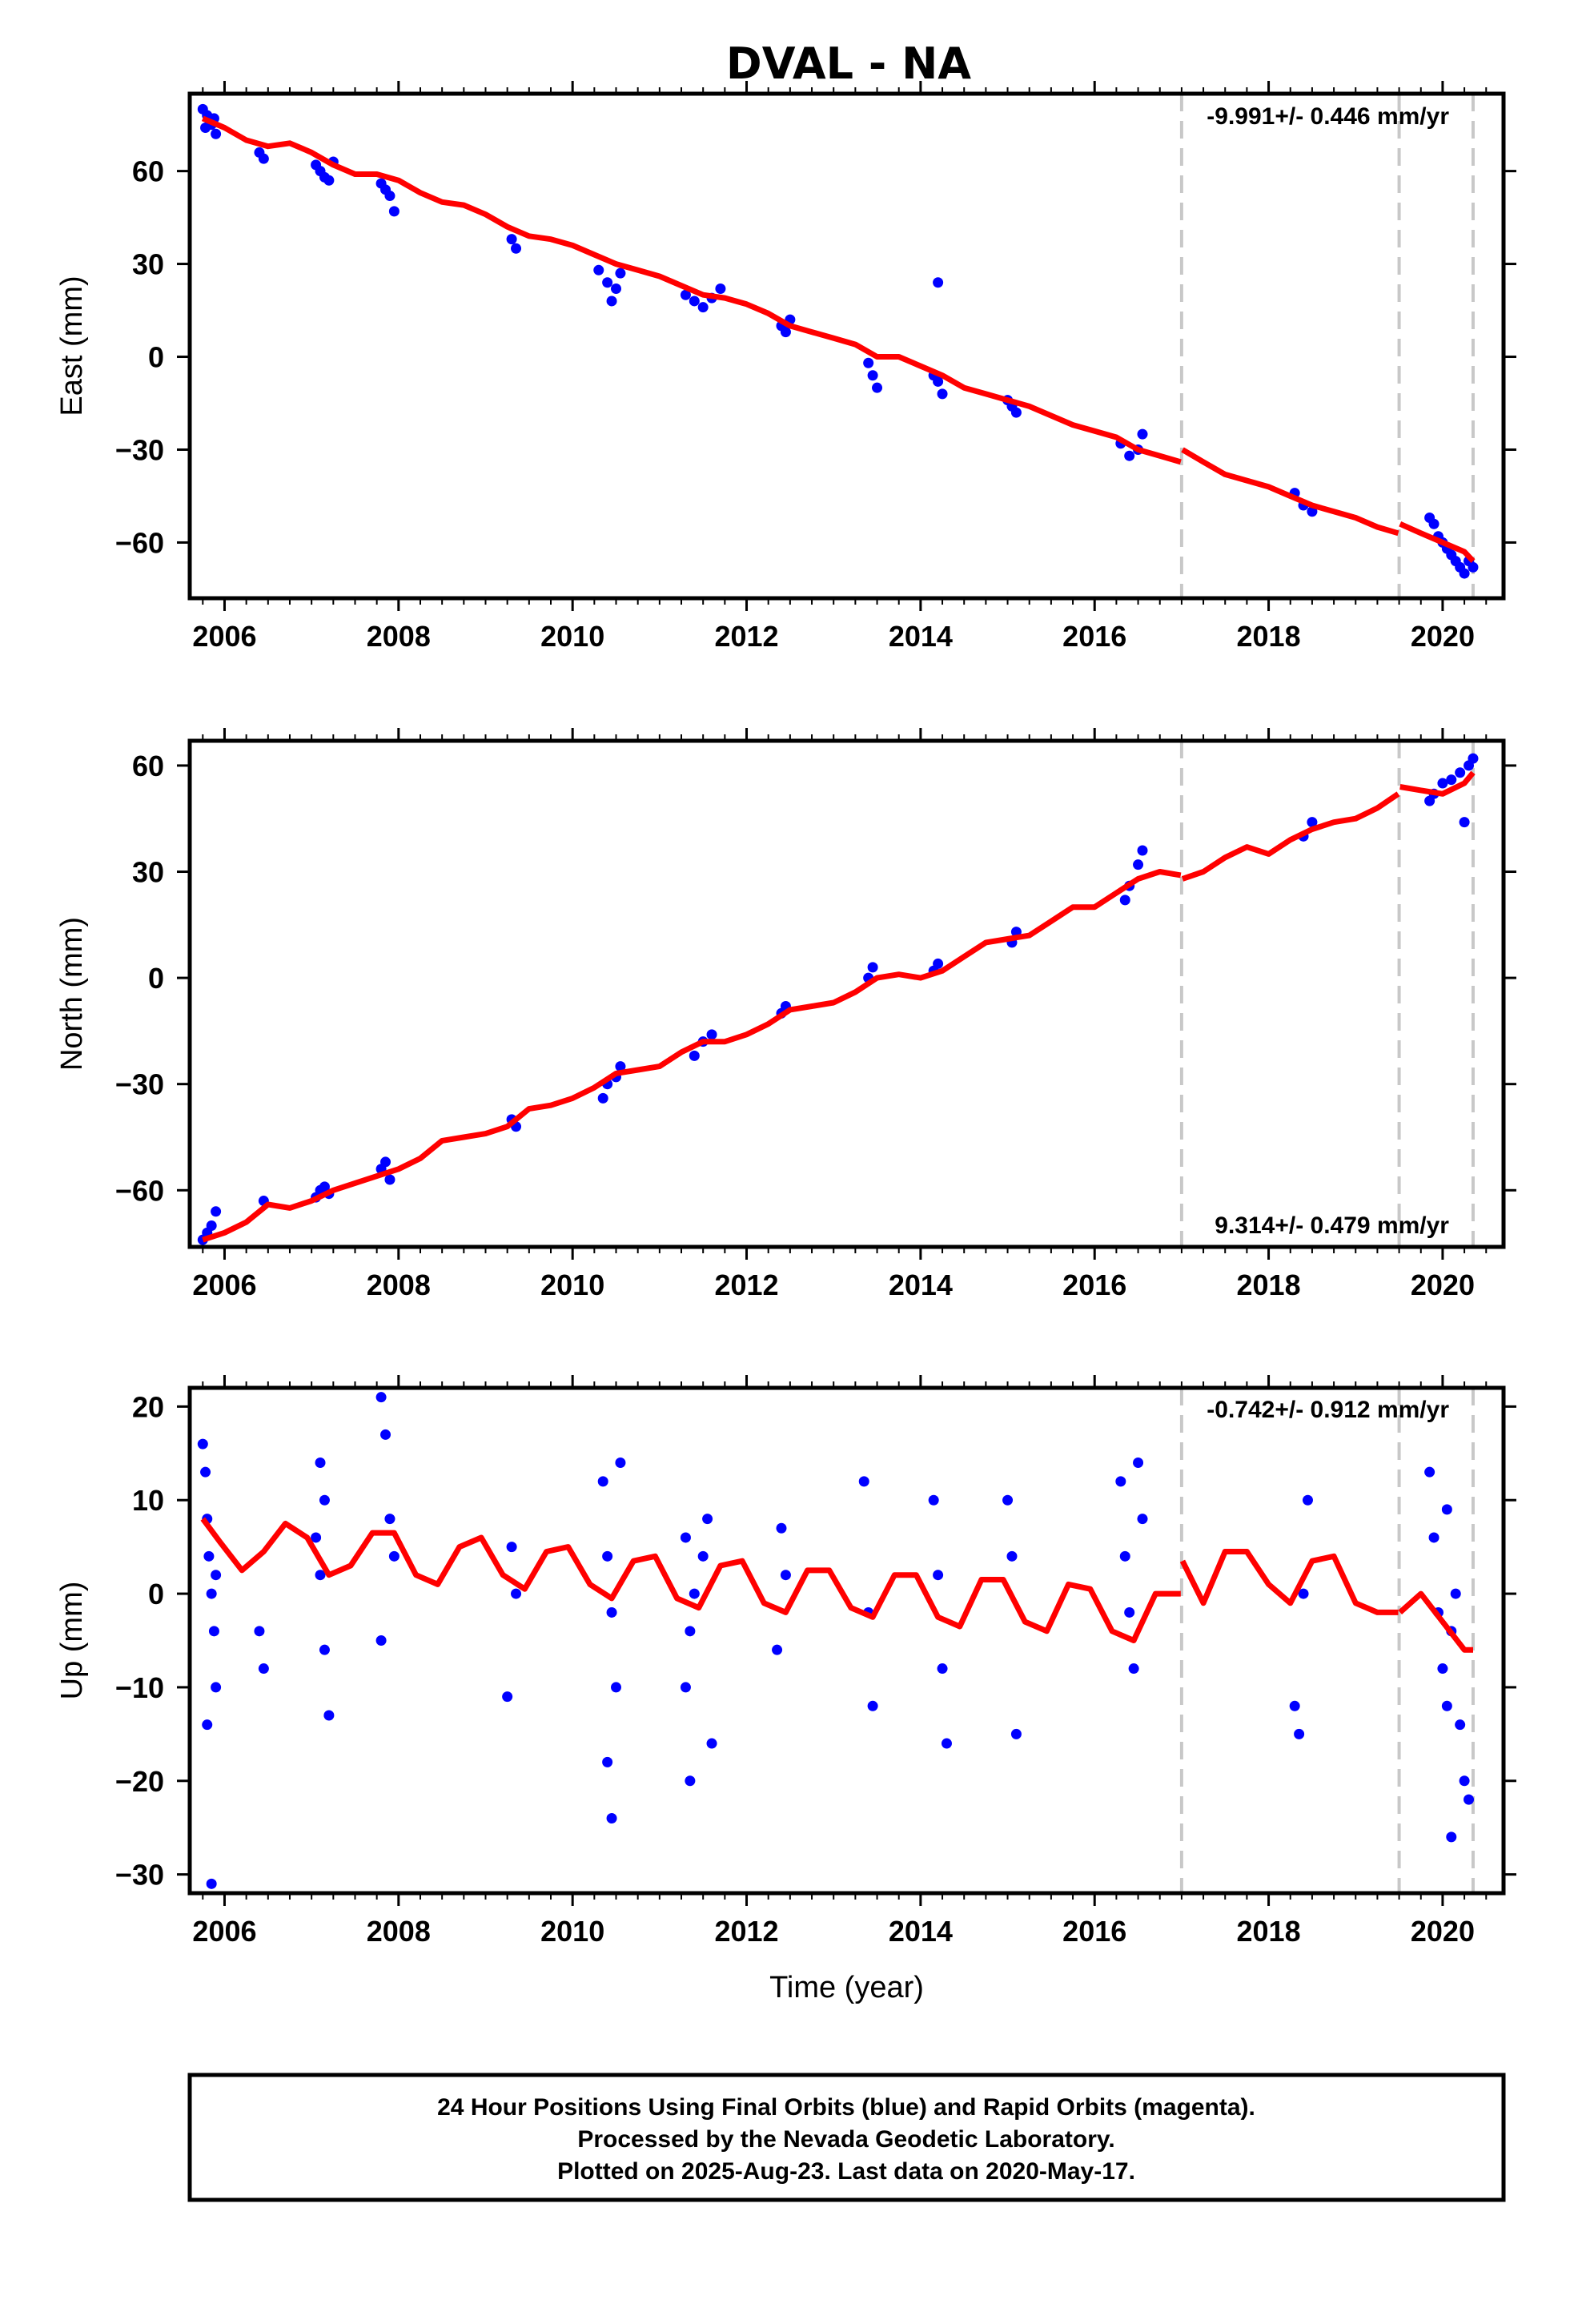 The width and height of the screenshot is (1582, 2324). What do you see at coordinates (139, 1190) in the screenshot?
I see `y-tick-label: −60` at bounding box center [139, 1190].